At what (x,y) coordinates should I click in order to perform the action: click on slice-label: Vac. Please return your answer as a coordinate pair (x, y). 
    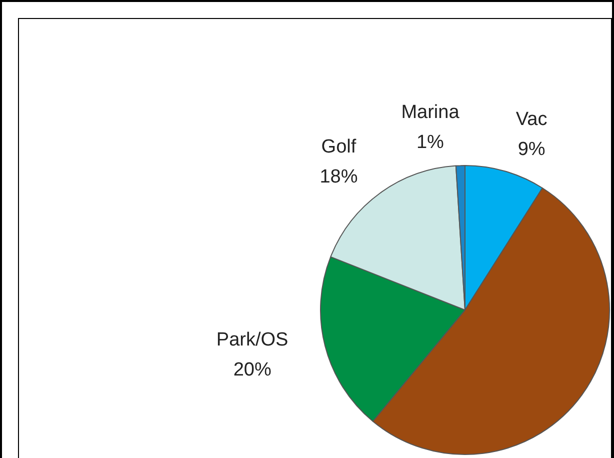
    Looking at the image, I should click on (532, 119).